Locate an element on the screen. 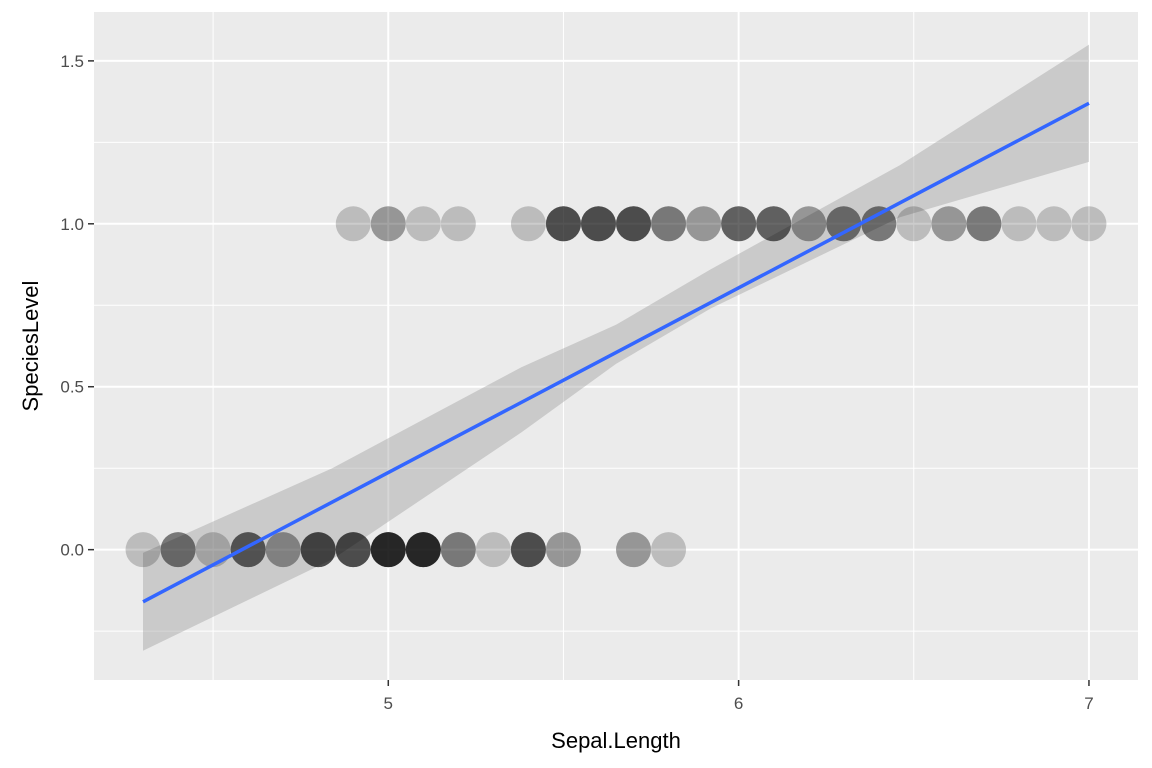 Image resolution: width=1152 pixels, height=768 pixels. x-tick-label: 7 is located at coordinates (1088, 703).